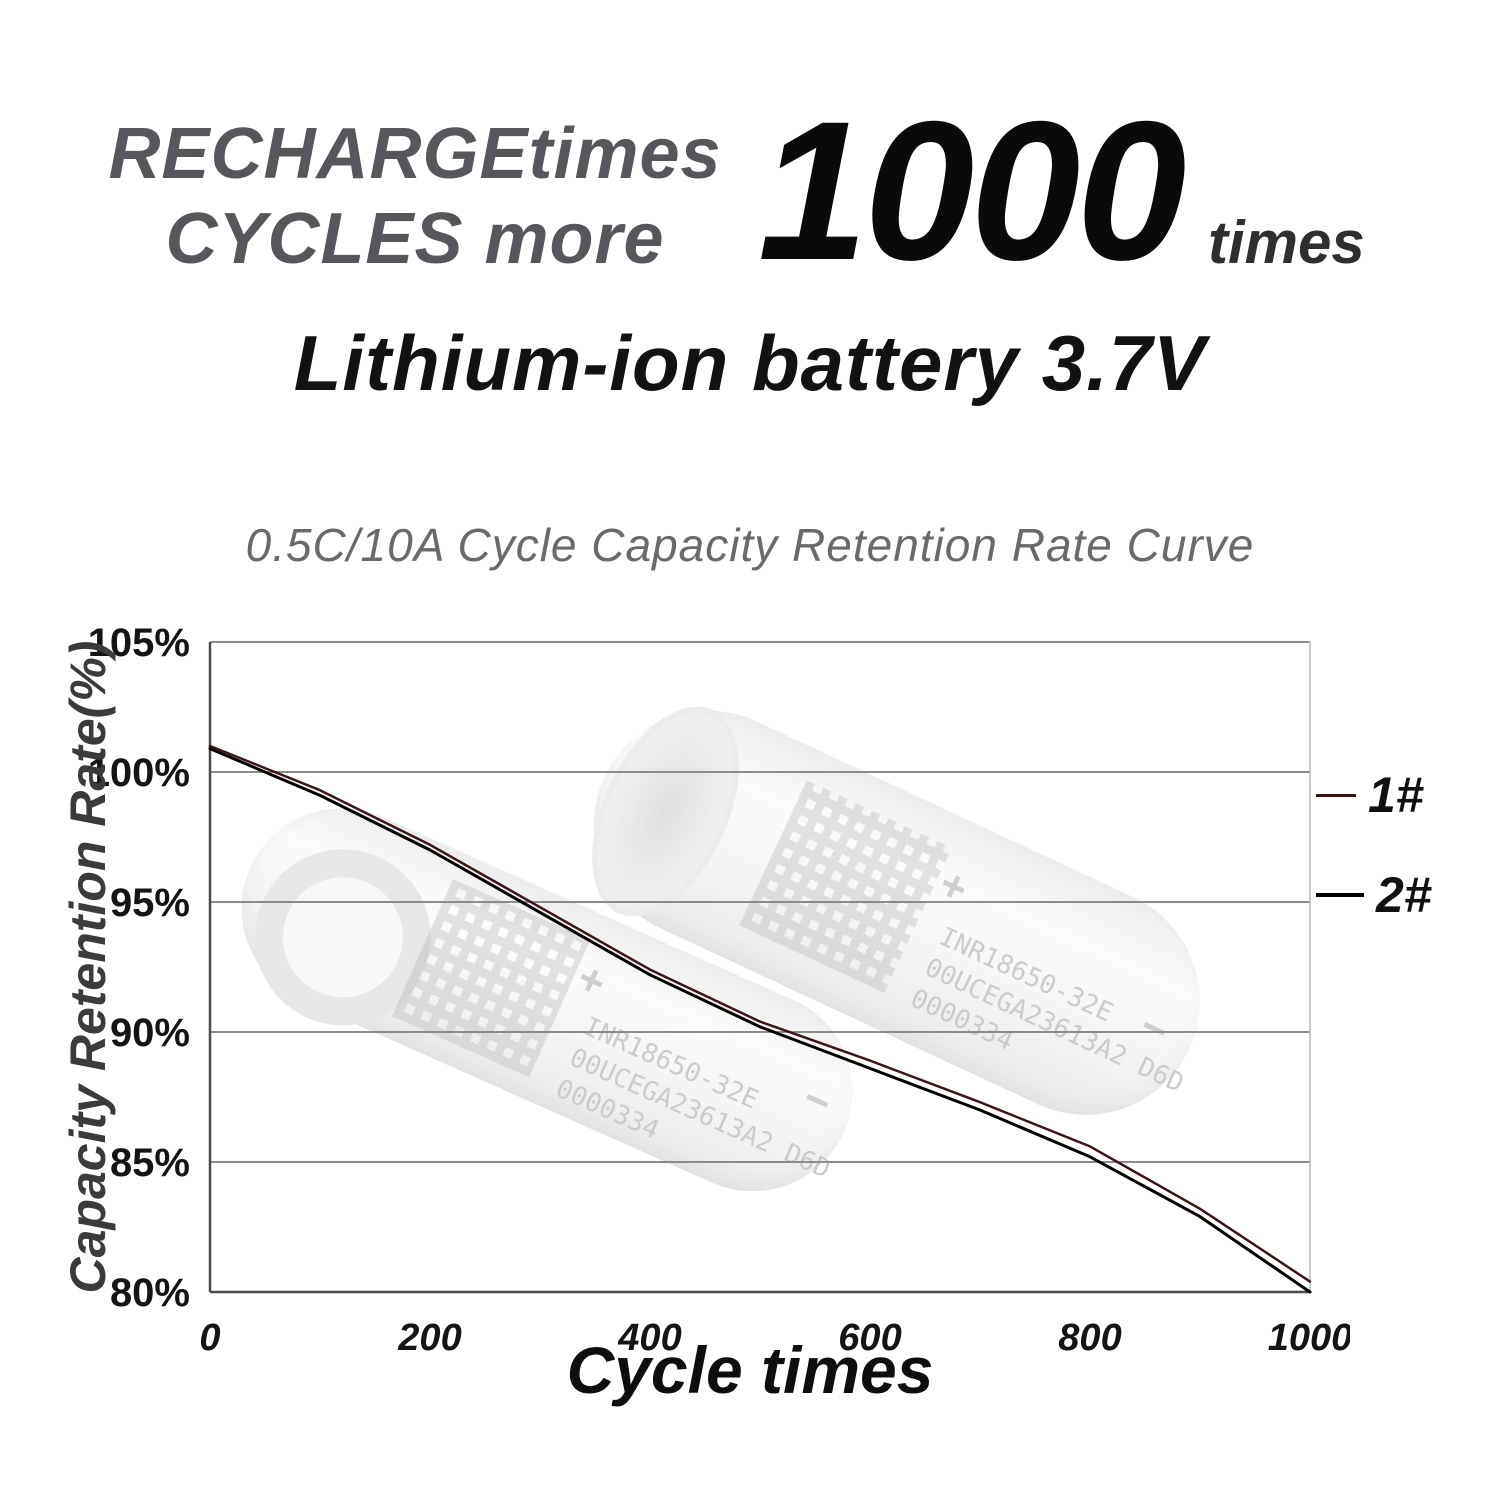  What do you see at coordinates (150, 1033) in the screenshot?
I see `y-tick-label: 90%` at bounding box center [150, 1033].